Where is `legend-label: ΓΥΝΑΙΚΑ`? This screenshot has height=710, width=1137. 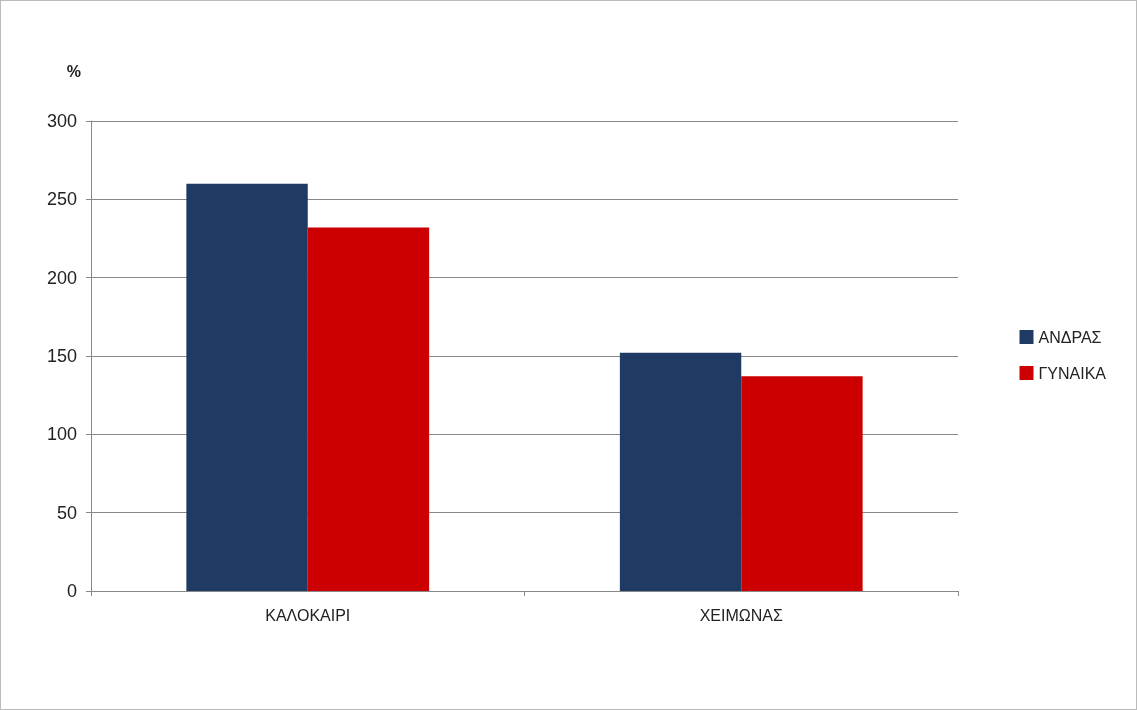 legend-label: ΓΥΝΑΙΚΑ is located at coordinates (1072, 373).